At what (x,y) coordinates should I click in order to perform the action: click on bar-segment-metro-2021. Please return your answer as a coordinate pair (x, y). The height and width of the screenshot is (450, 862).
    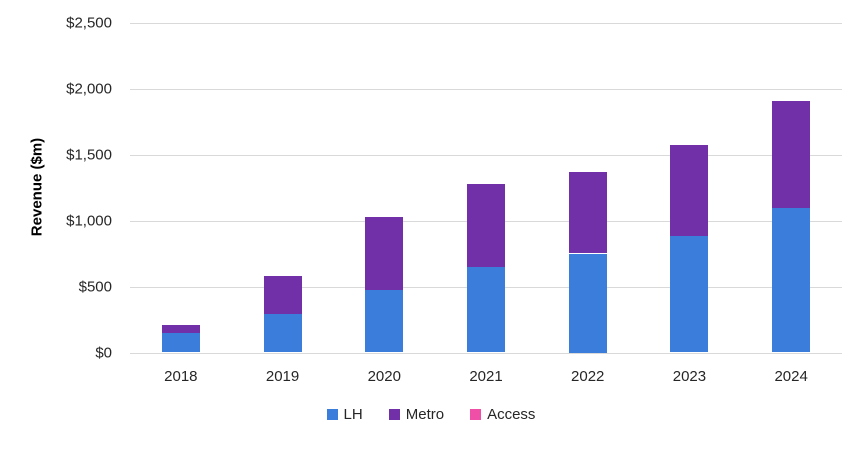
    Looking at the image, I should click on (486, 225).